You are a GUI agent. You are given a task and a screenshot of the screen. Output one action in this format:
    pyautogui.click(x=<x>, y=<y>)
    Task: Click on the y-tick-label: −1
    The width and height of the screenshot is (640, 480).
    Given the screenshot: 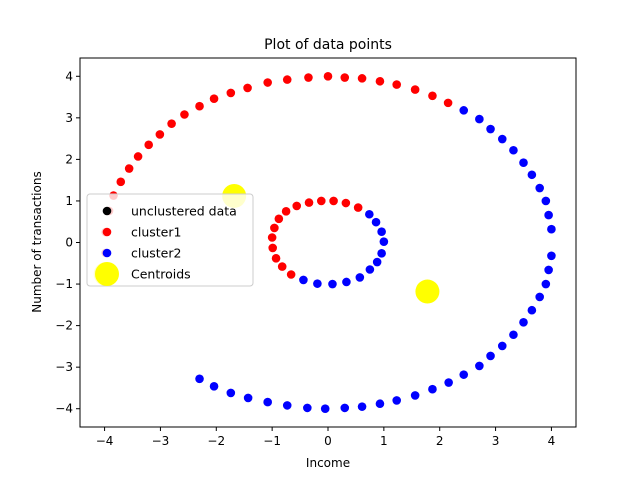 What is the action you would take?
    pyautogui.click(x=64, y=284)
    